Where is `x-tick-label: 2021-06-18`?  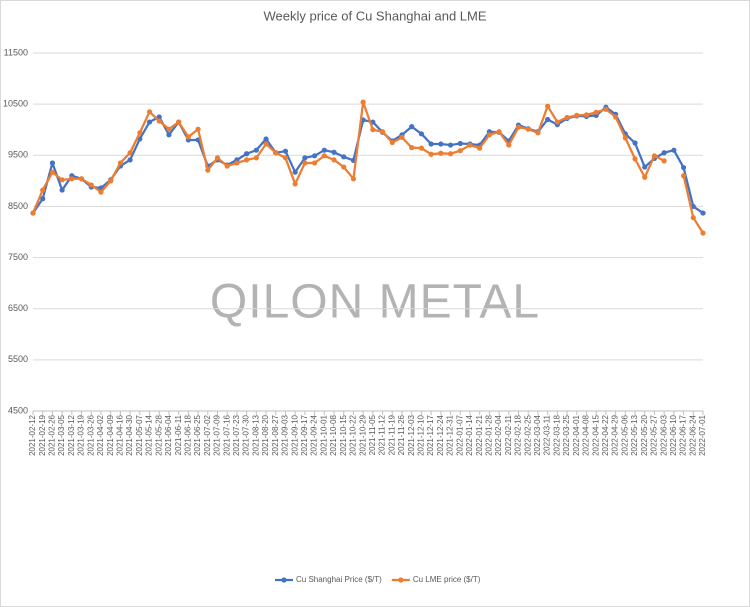
x-tick-label: 2021-06-18 is located at coordinates (187, 434).